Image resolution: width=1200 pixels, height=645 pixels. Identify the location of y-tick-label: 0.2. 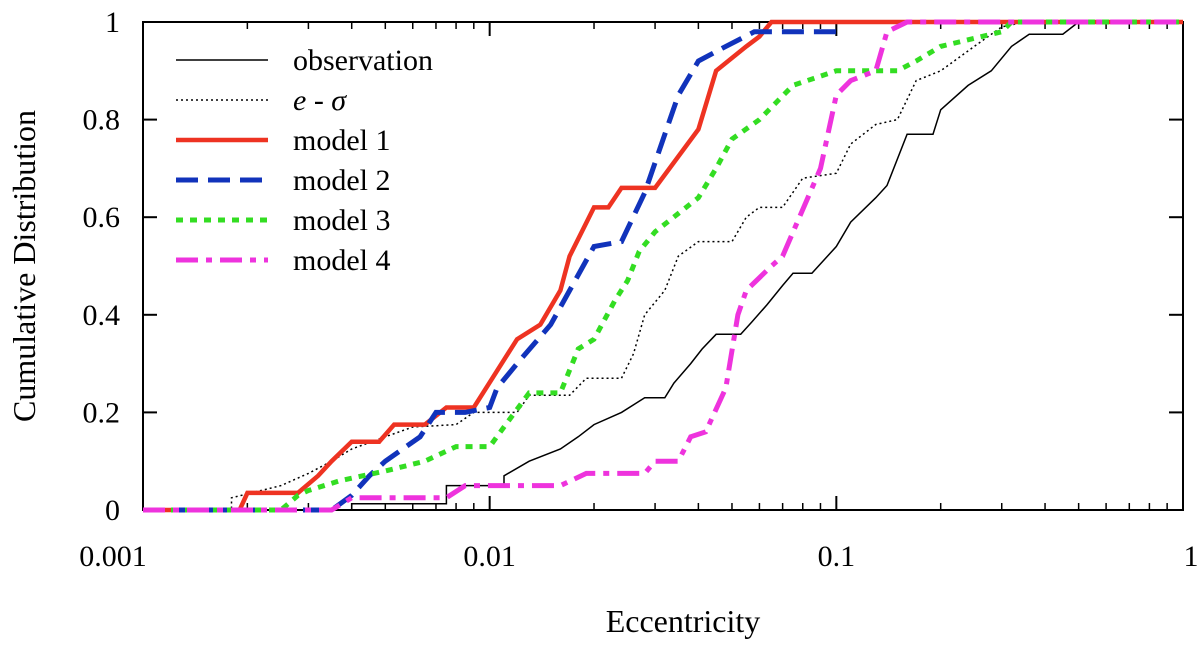
(102, 412).